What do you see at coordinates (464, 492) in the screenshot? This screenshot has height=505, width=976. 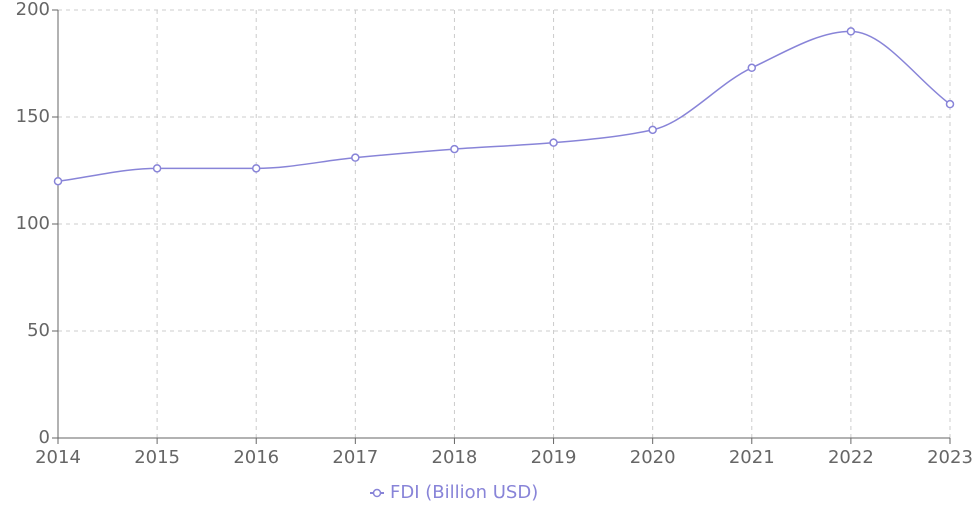 I see `legend-label: FDI (Billion USD)` at bounding box center [464, 492].